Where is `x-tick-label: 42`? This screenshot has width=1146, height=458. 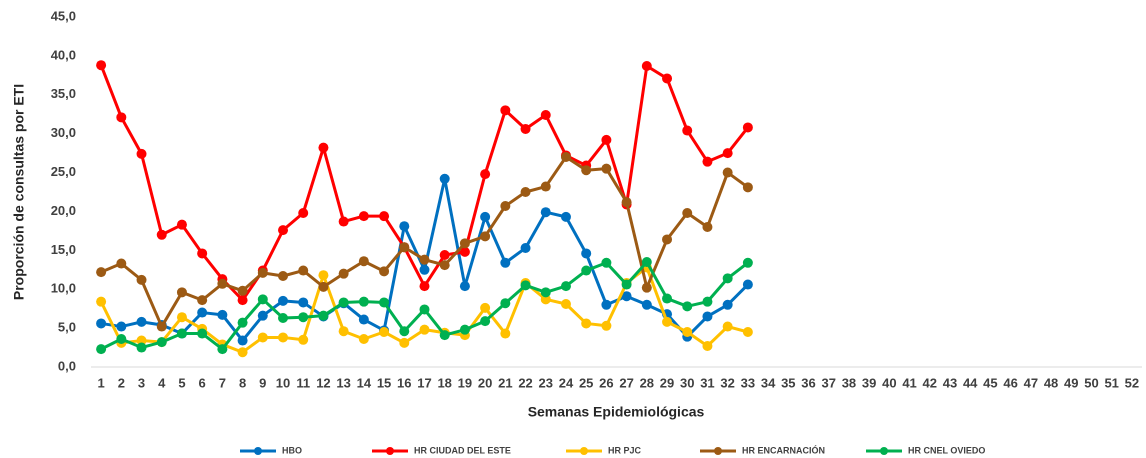
x-tick-label: 42 is located at coordinates (930, 382).